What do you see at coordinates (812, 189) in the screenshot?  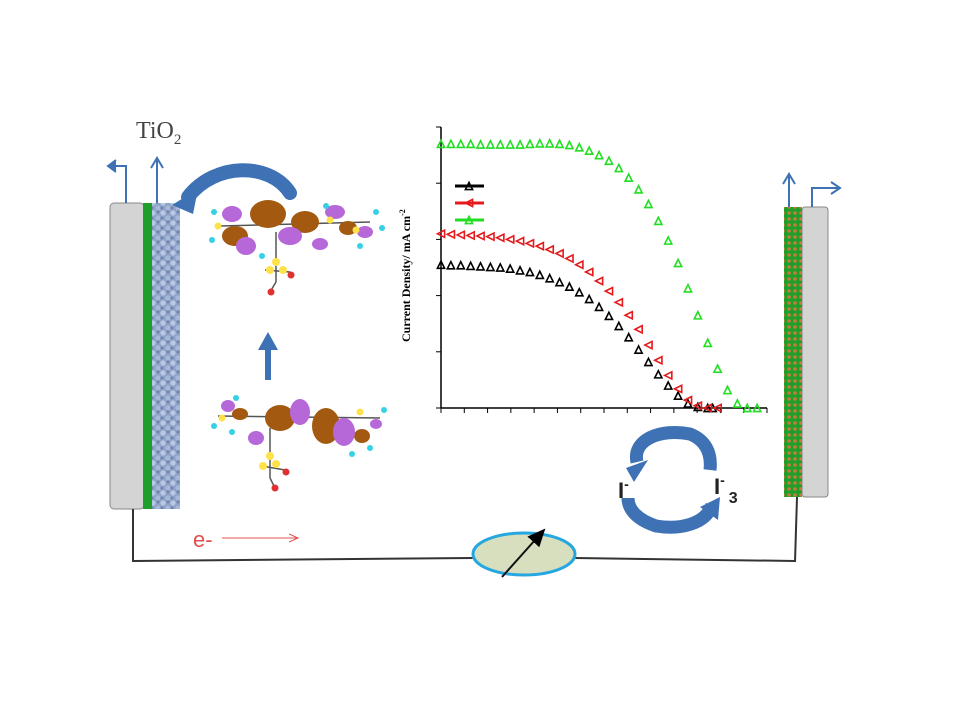 I see `cathode-out-arrows` at bounding box center [812, 189].